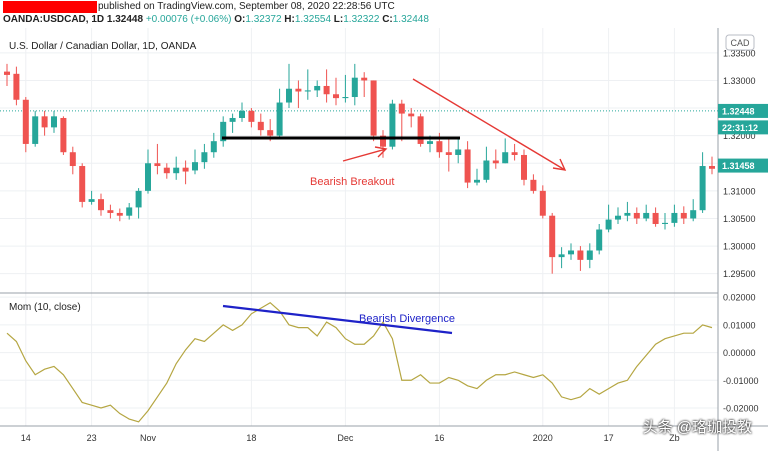 Image resolution: width=768 pixels, height=456 pixels. What do you see at coordinates (364, 155) in the screenshot?
I see `breakout-arrow` at bounding box center [364, 155].